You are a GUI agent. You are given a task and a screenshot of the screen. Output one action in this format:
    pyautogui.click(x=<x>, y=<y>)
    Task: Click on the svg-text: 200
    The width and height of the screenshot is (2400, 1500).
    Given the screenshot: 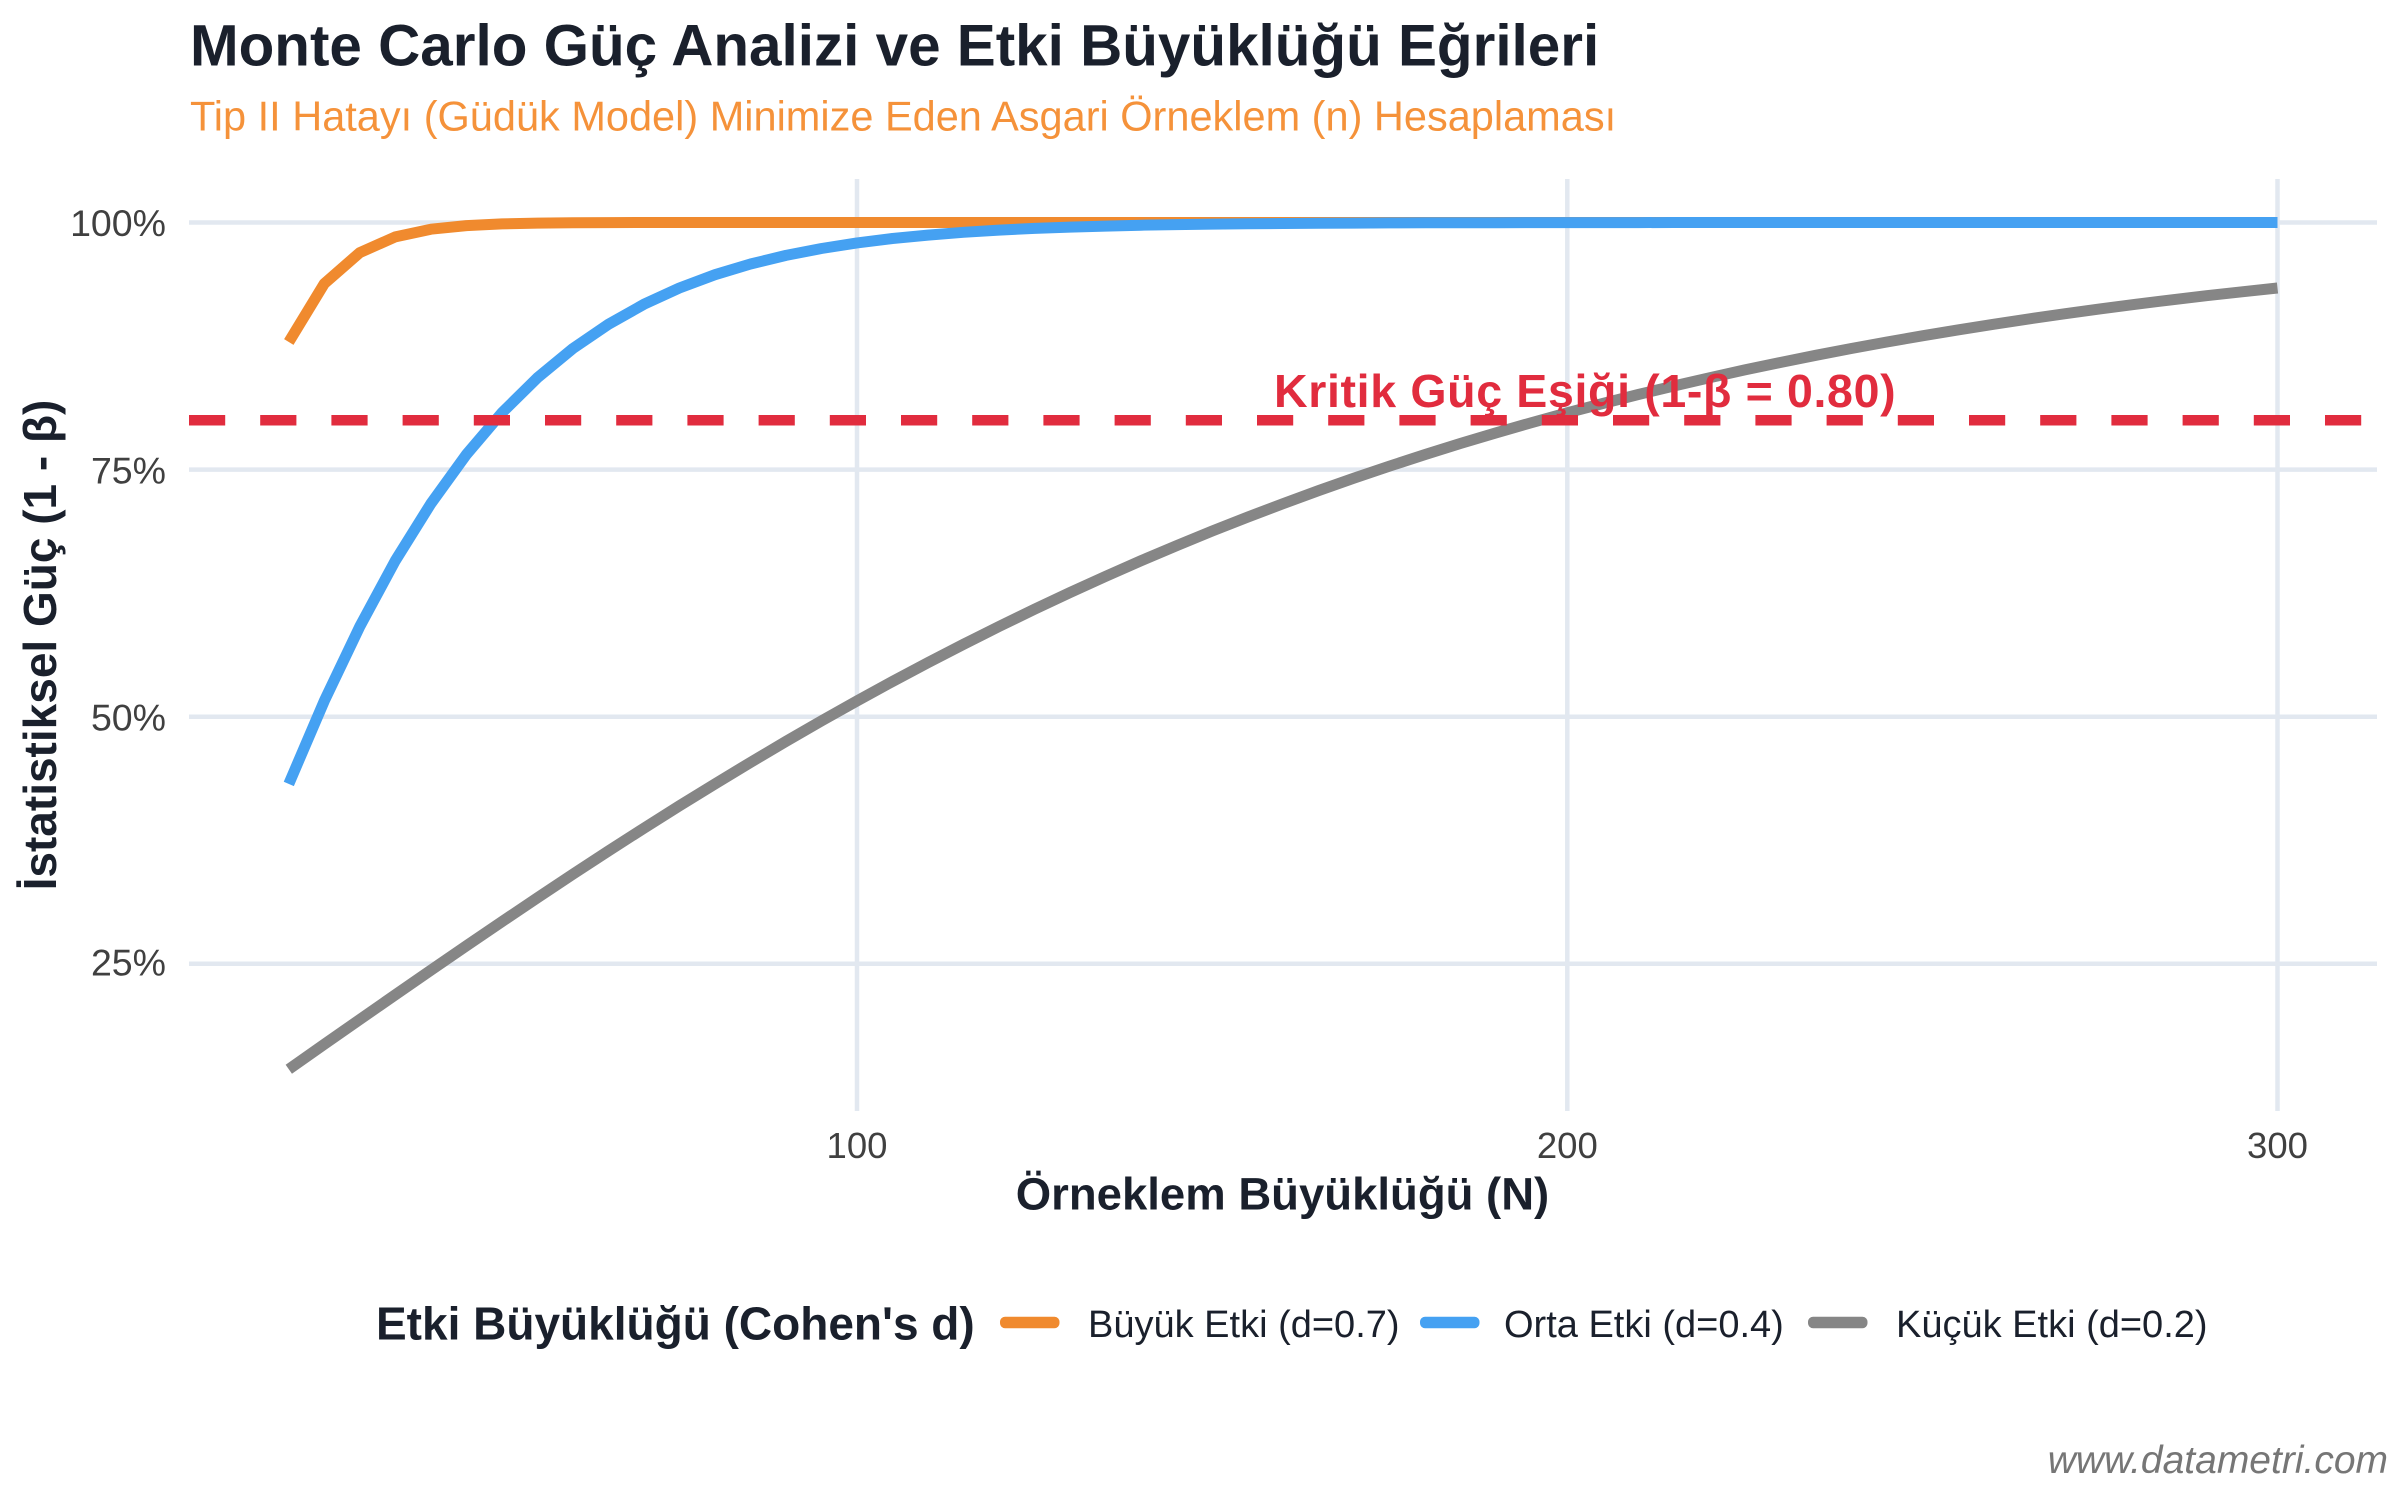 What is the action you would take?
    pyautogui.click(x=1567, y=1145)
    